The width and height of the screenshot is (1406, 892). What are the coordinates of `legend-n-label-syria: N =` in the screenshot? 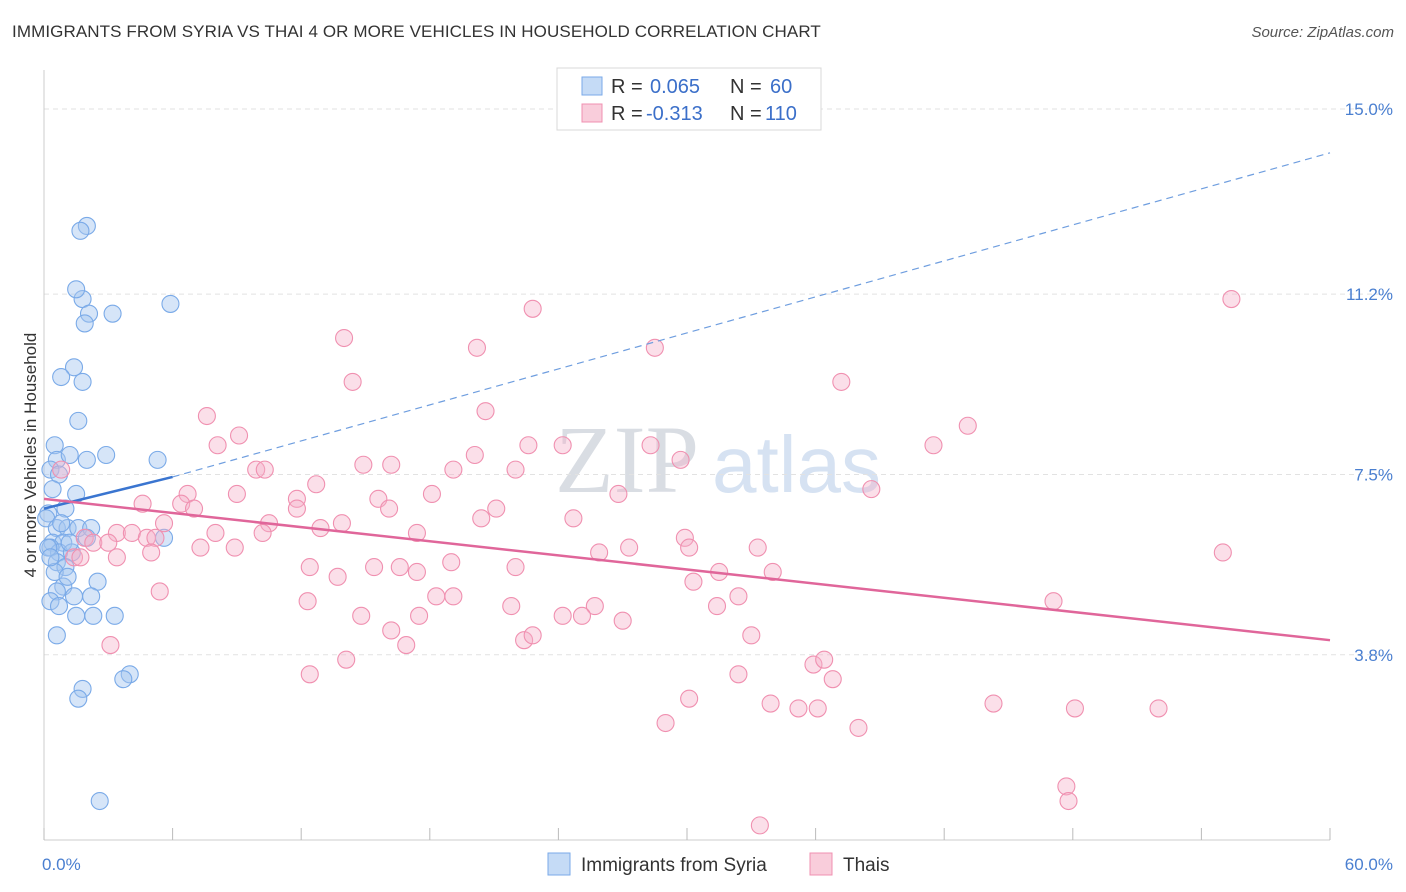 It's located at (746, 87).